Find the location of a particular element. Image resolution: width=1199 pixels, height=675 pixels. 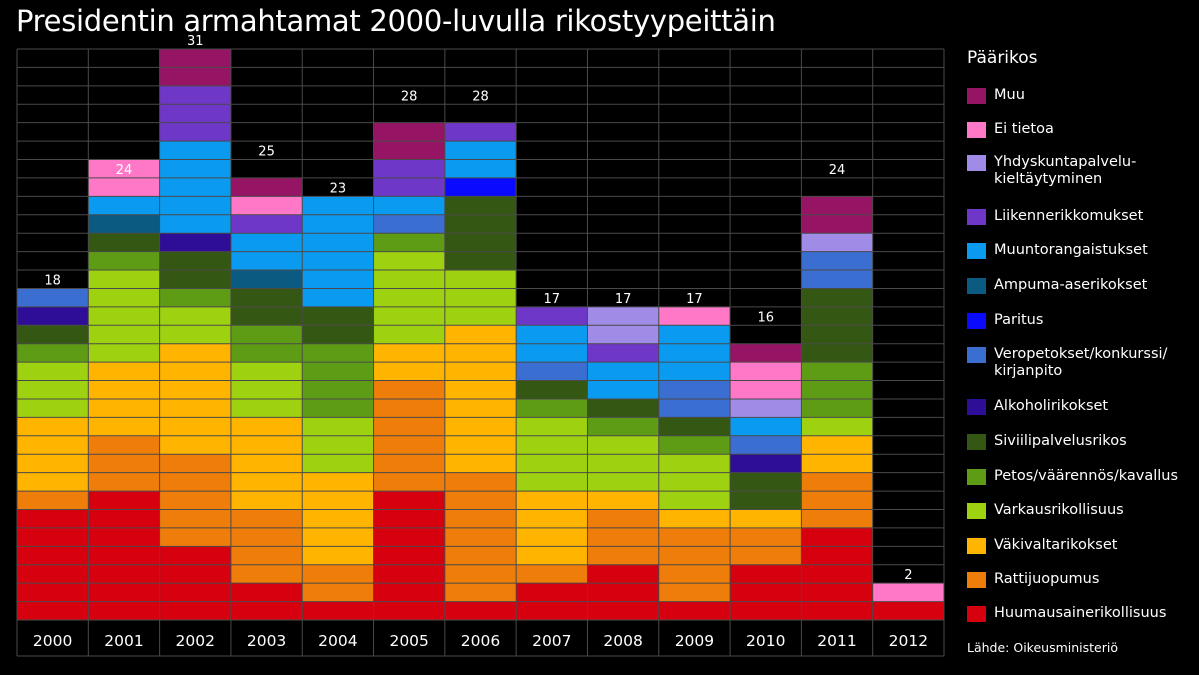

legend-item: Liikennerikkomukset is located at coordinates (1055, 216).